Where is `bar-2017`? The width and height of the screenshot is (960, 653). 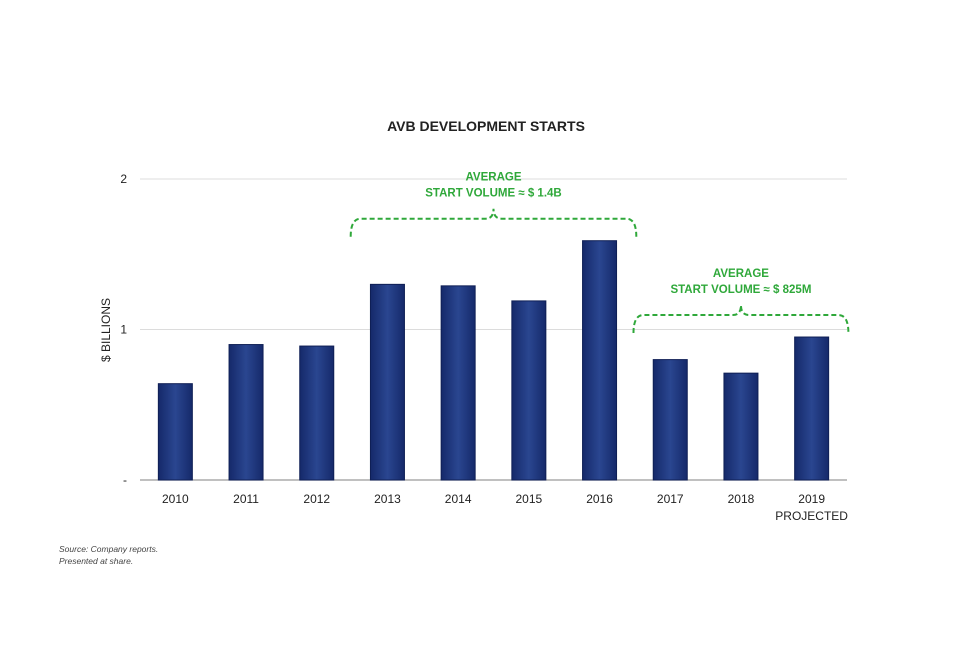
bar-2017 is located at coordinates (670, 420).